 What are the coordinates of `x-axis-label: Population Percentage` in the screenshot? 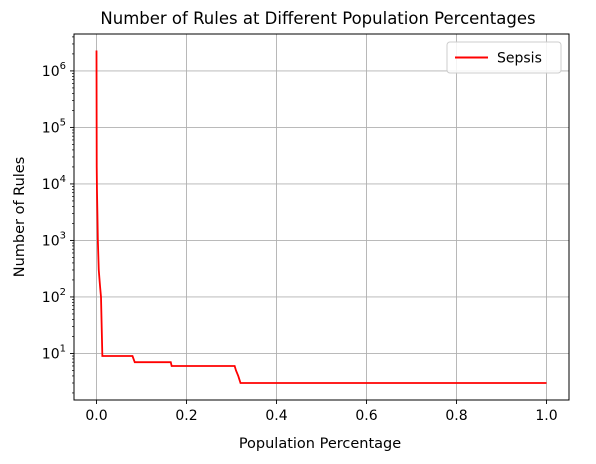 It's located at (320, 444).